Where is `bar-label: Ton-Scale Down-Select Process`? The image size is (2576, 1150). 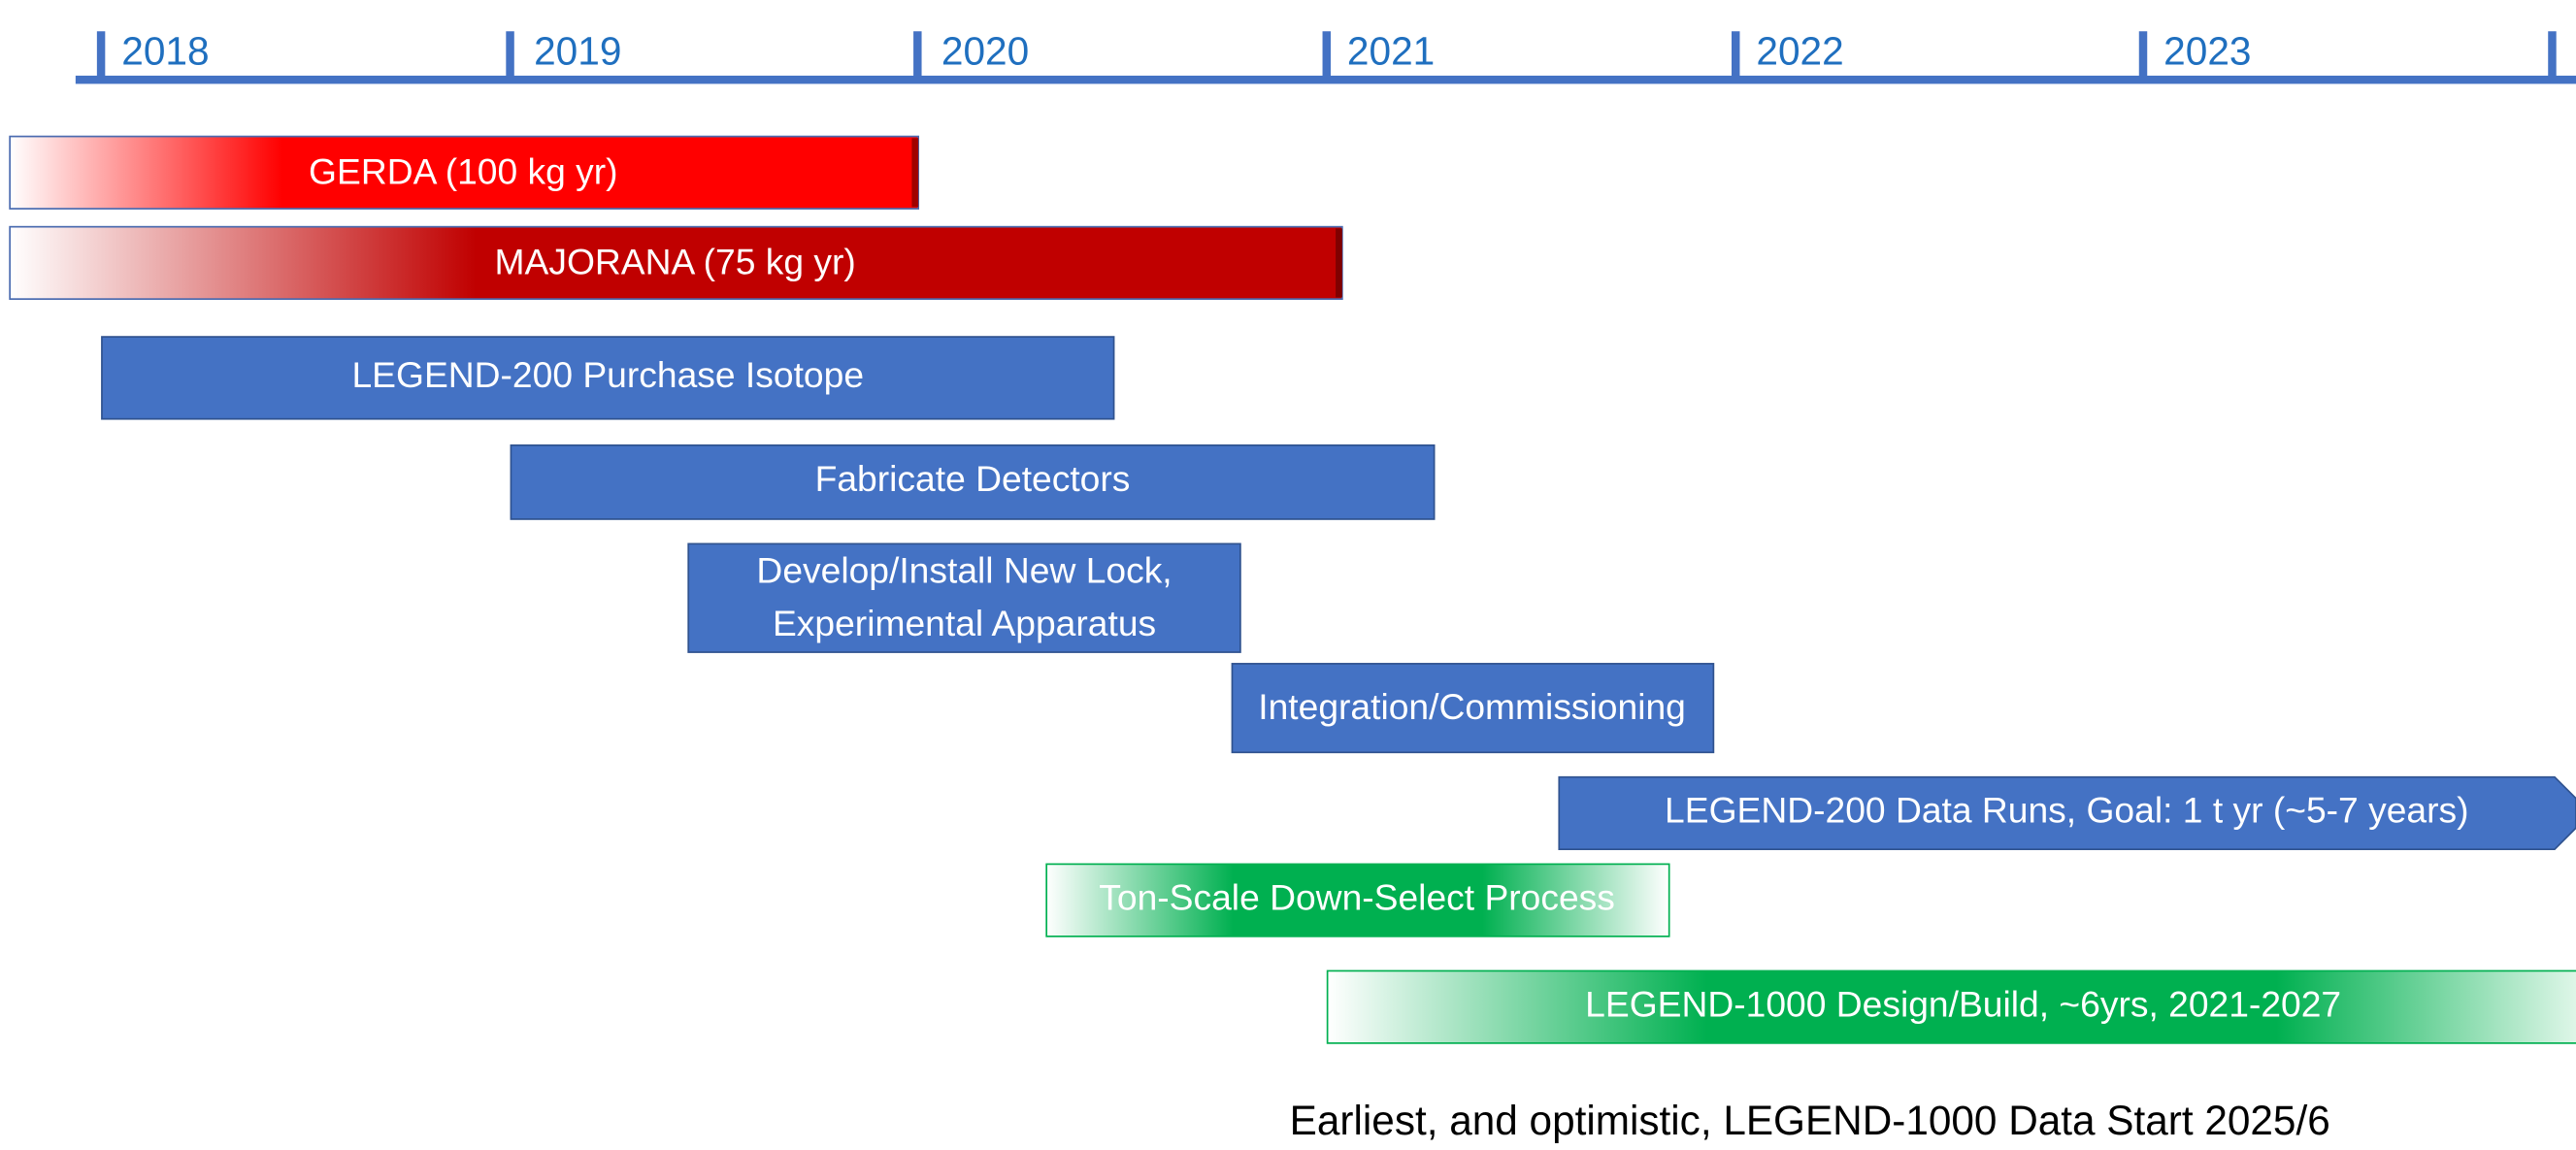 bar-label: Ton-Scale Down-Select Process is located at coordinates (1357, 896).